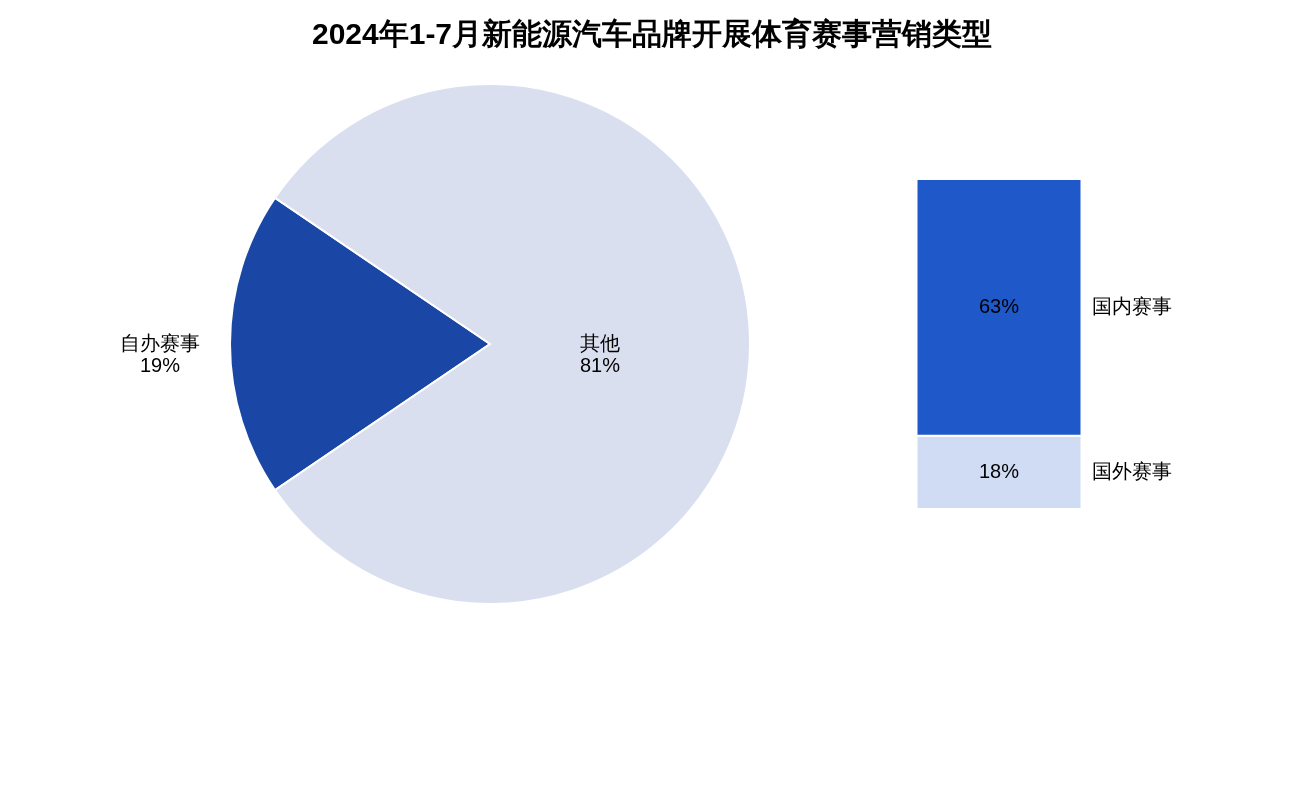 This screenshot has height=809, width=1299. Describe the element at coordinates (652, 33) in the screenshot. I see `chart-title: 2024年1-7月新能源汽车品牌开展体育赛事营销类型` at that location.